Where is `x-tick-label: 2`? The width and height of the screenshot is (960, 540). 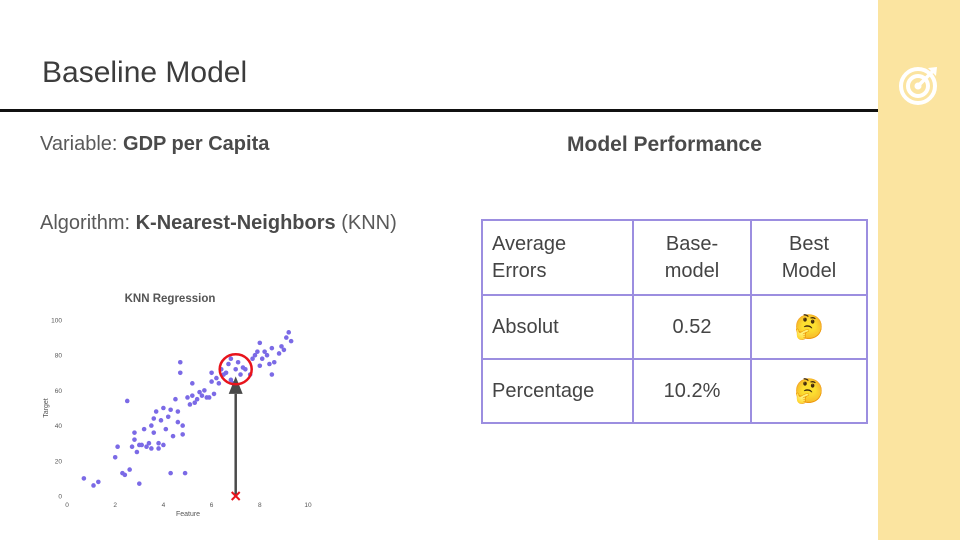
x-tick-label: 2 is located at coordinates (115, 505).